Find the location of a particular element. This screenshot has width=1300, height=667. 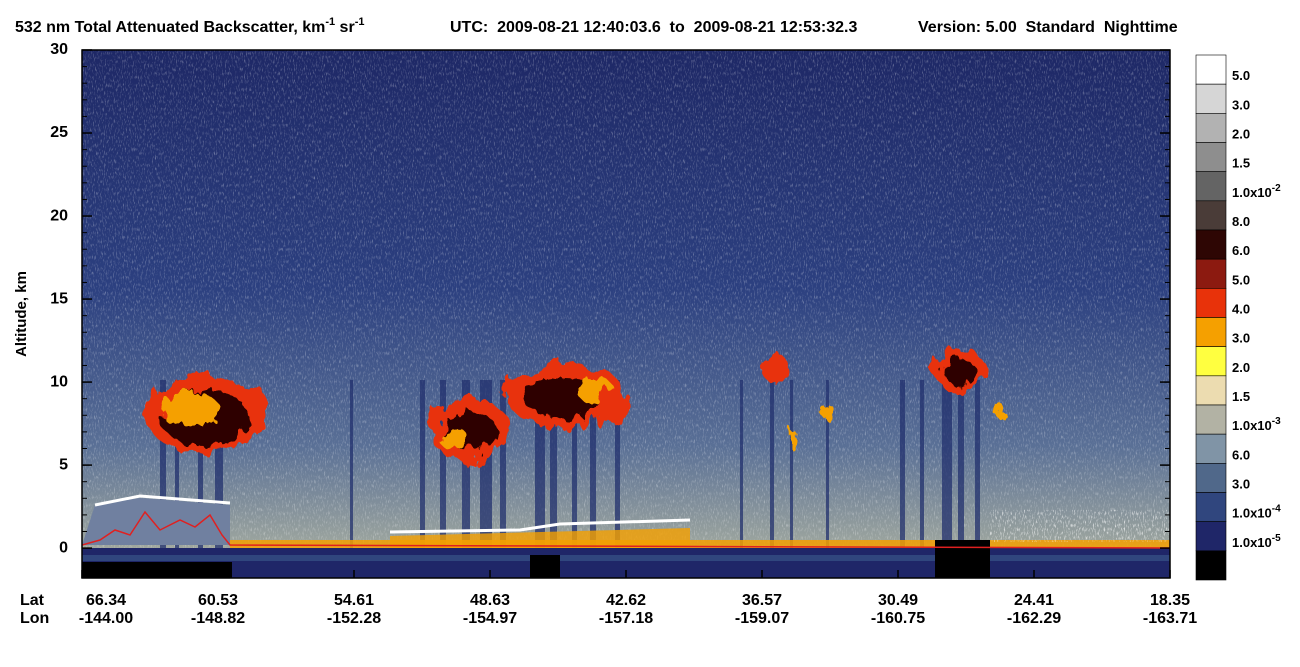

lon-row-label: Lon is located at coordinates (34, 618).